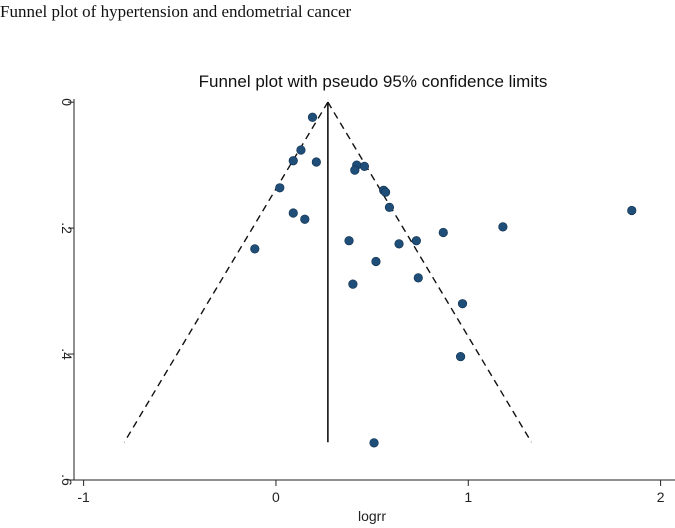 The height and width of the screenshot is (528, 675). What do you see at coordinates (661, 497) in the screenshot?
I see `x-tick-label: 2` at bounding box center [661, 497].